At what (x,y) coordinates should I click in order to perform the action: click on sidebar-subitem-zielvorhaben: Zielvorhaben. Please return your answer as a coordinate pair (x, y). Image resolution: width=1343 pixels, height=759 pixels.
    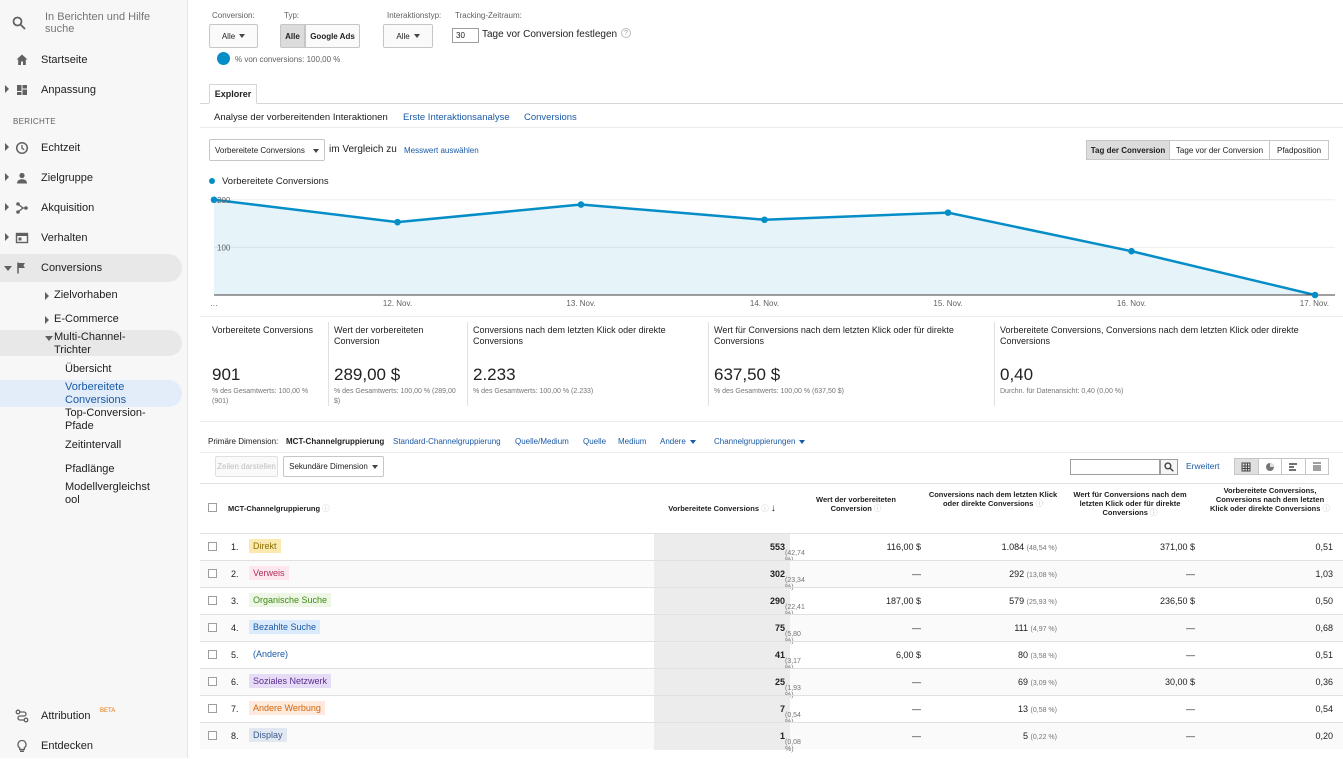
    Looking at the image, I should click on (81, 295).